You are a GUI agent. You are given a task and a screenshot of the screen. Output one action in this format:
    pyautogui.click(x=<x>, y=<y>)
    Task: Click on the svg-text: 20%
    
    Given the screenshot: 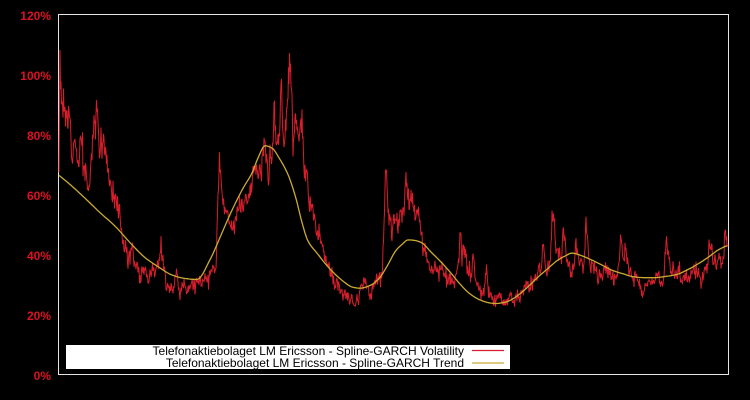 What is the action you would take?
    pyautogui.click(x=39, y=316)
    